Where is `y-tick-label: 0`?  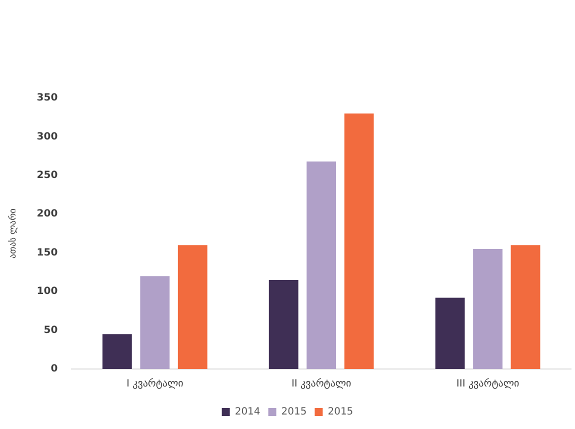
y-tick-label: 0 is located at coordinates (54, 369).